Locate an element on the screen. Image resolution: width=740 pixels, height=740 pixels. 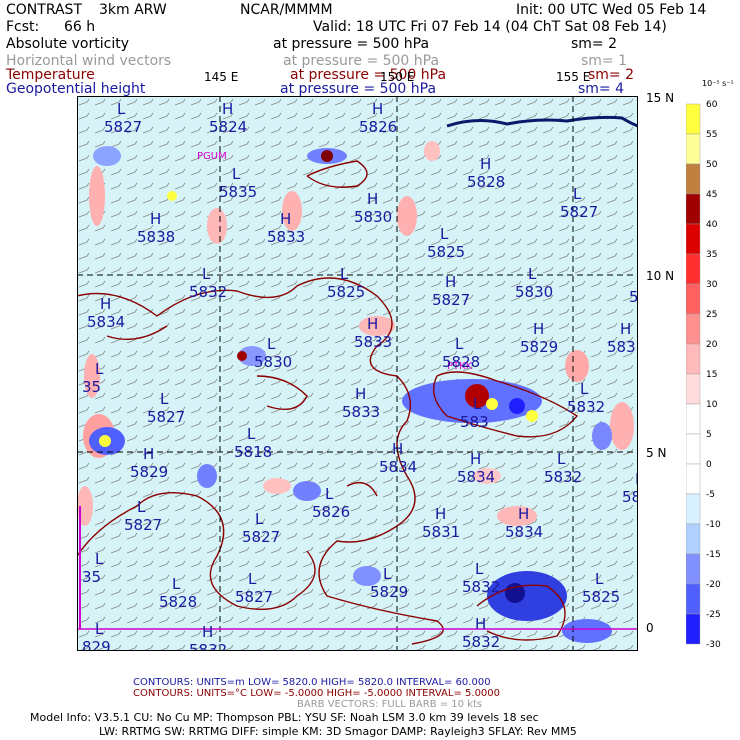
colorbar-tick-label: 40 is located at coordinates (712, 225).